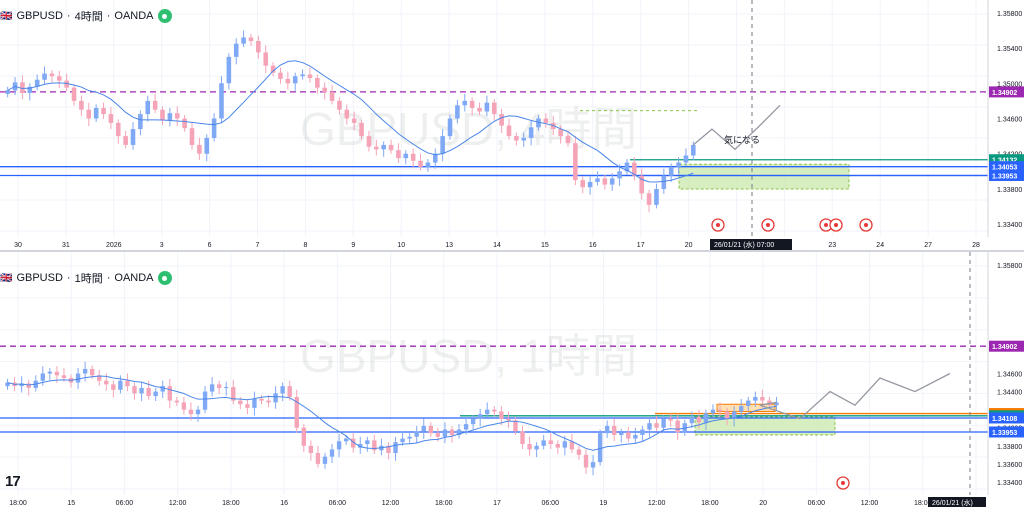 The image size is (1024, 512). Describe the element at coordinates (449, 245) in the screenshot. I see `time-axis-label: 13` at that location.